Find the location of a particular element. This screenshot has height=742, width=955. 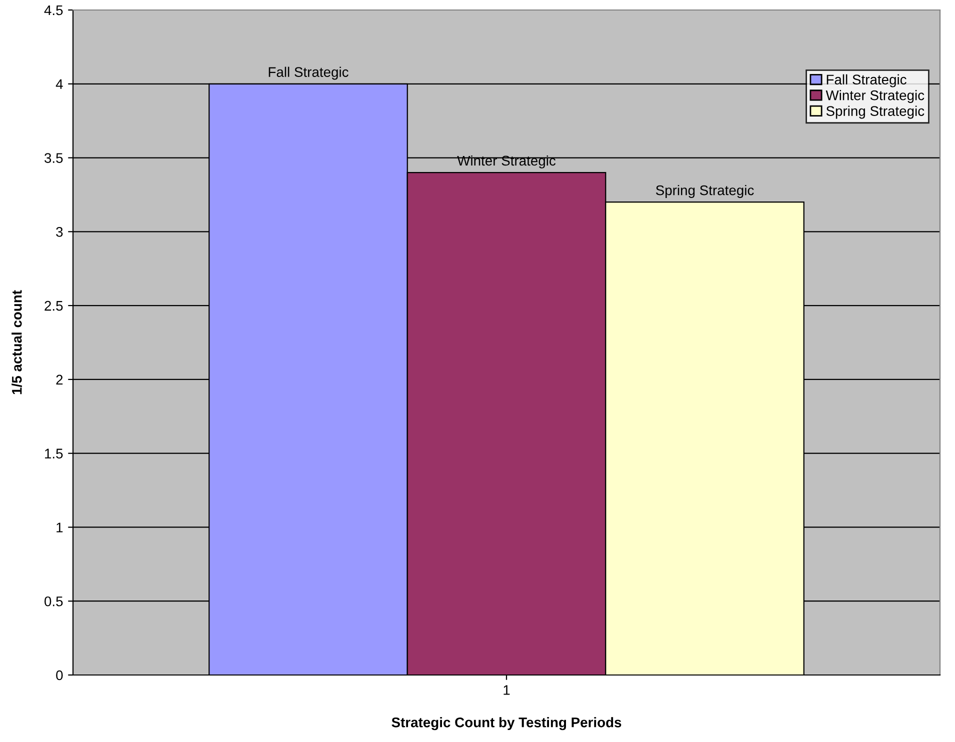

text: Spring Strategic is located at coordinates (705, 191).